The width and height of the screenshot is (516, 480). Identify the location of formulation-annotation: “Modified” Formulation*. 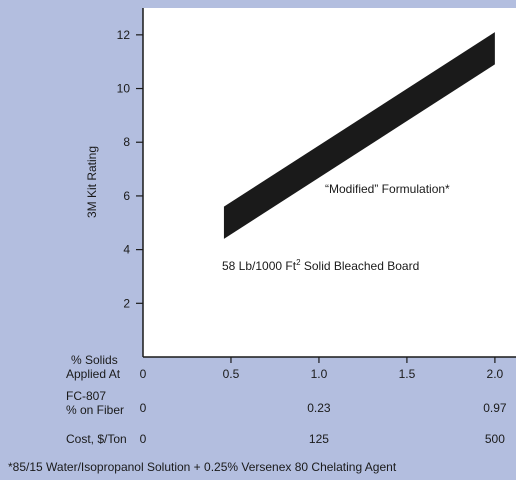
(387, 189).